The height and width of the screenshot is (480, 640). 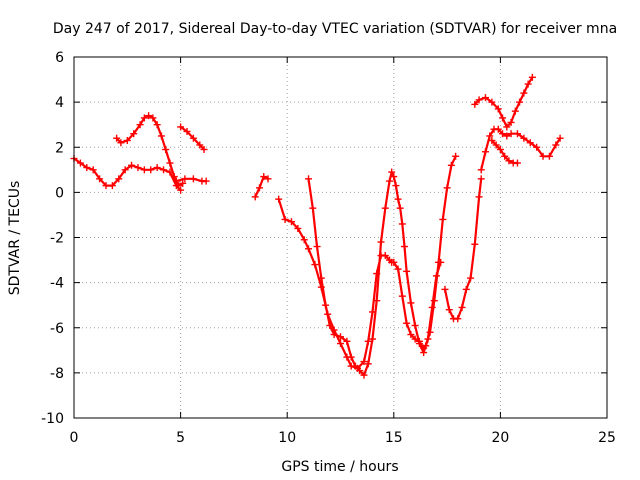 What do you see at coordinates (339, 467) in the screenshot?
I see `x-axis-label: GPS time / hours` at bounding box center [339, 467].